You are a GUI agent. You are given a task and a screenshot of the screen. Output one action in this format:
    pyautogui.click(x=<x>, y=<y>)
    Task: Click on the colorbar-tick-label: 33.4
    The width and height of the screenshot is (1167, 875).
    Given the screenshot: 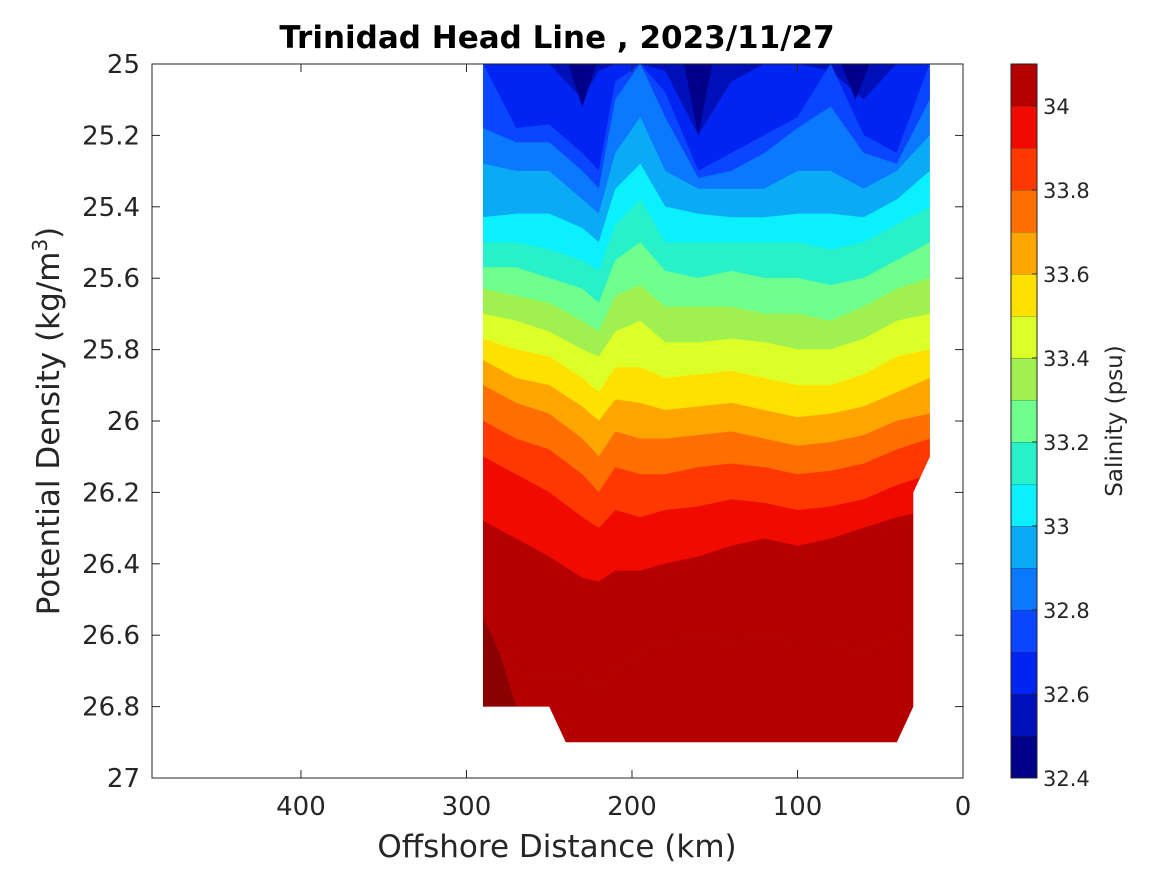 What is the action you would take?
    pyautogui.click(x=1066, y=359)
    